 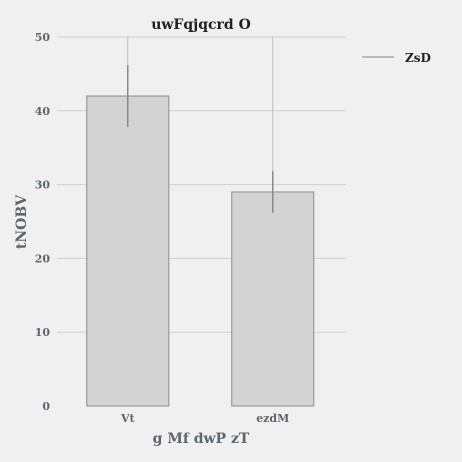 I want to click on y-tick-label-30: 30, so click(x=43, y=185).